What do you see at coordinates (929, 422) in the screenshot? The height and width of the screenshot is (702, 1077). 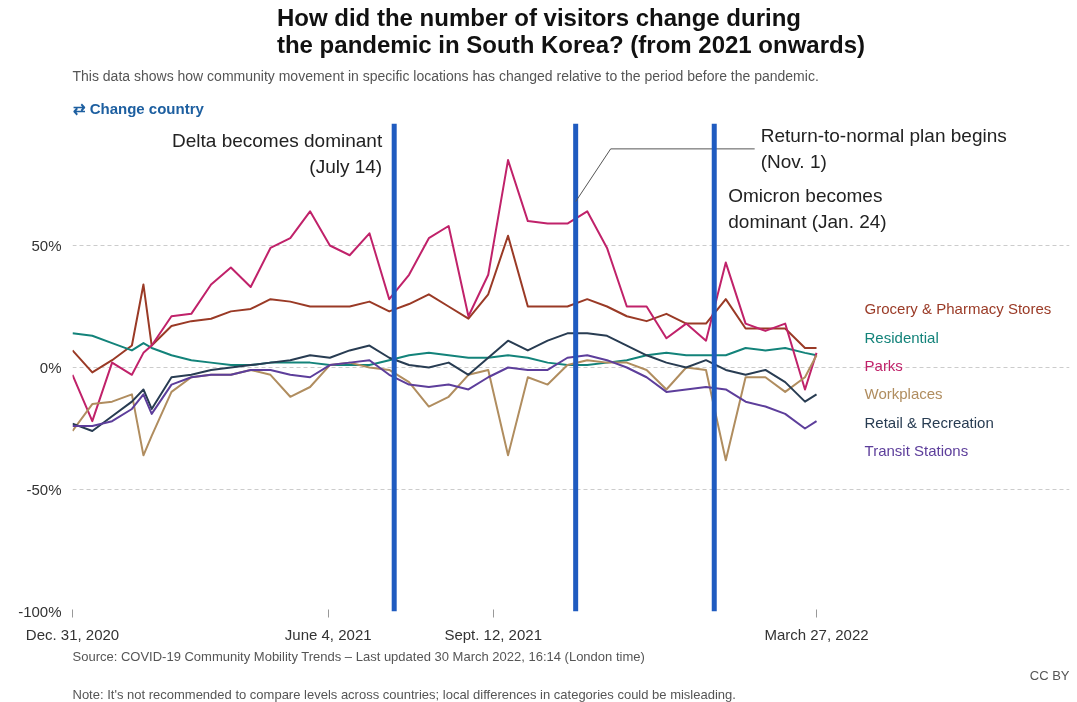 I see `text: Retail & Recreation` at bounding box center [929, 422].